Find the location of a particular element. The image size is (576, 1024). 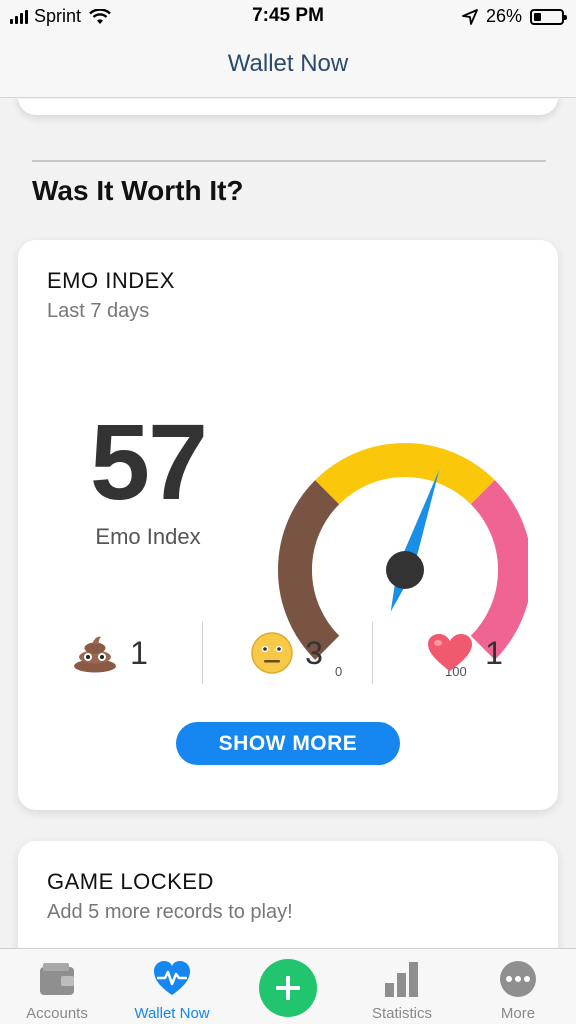

heart-icon is located at coordinates (450, 652).